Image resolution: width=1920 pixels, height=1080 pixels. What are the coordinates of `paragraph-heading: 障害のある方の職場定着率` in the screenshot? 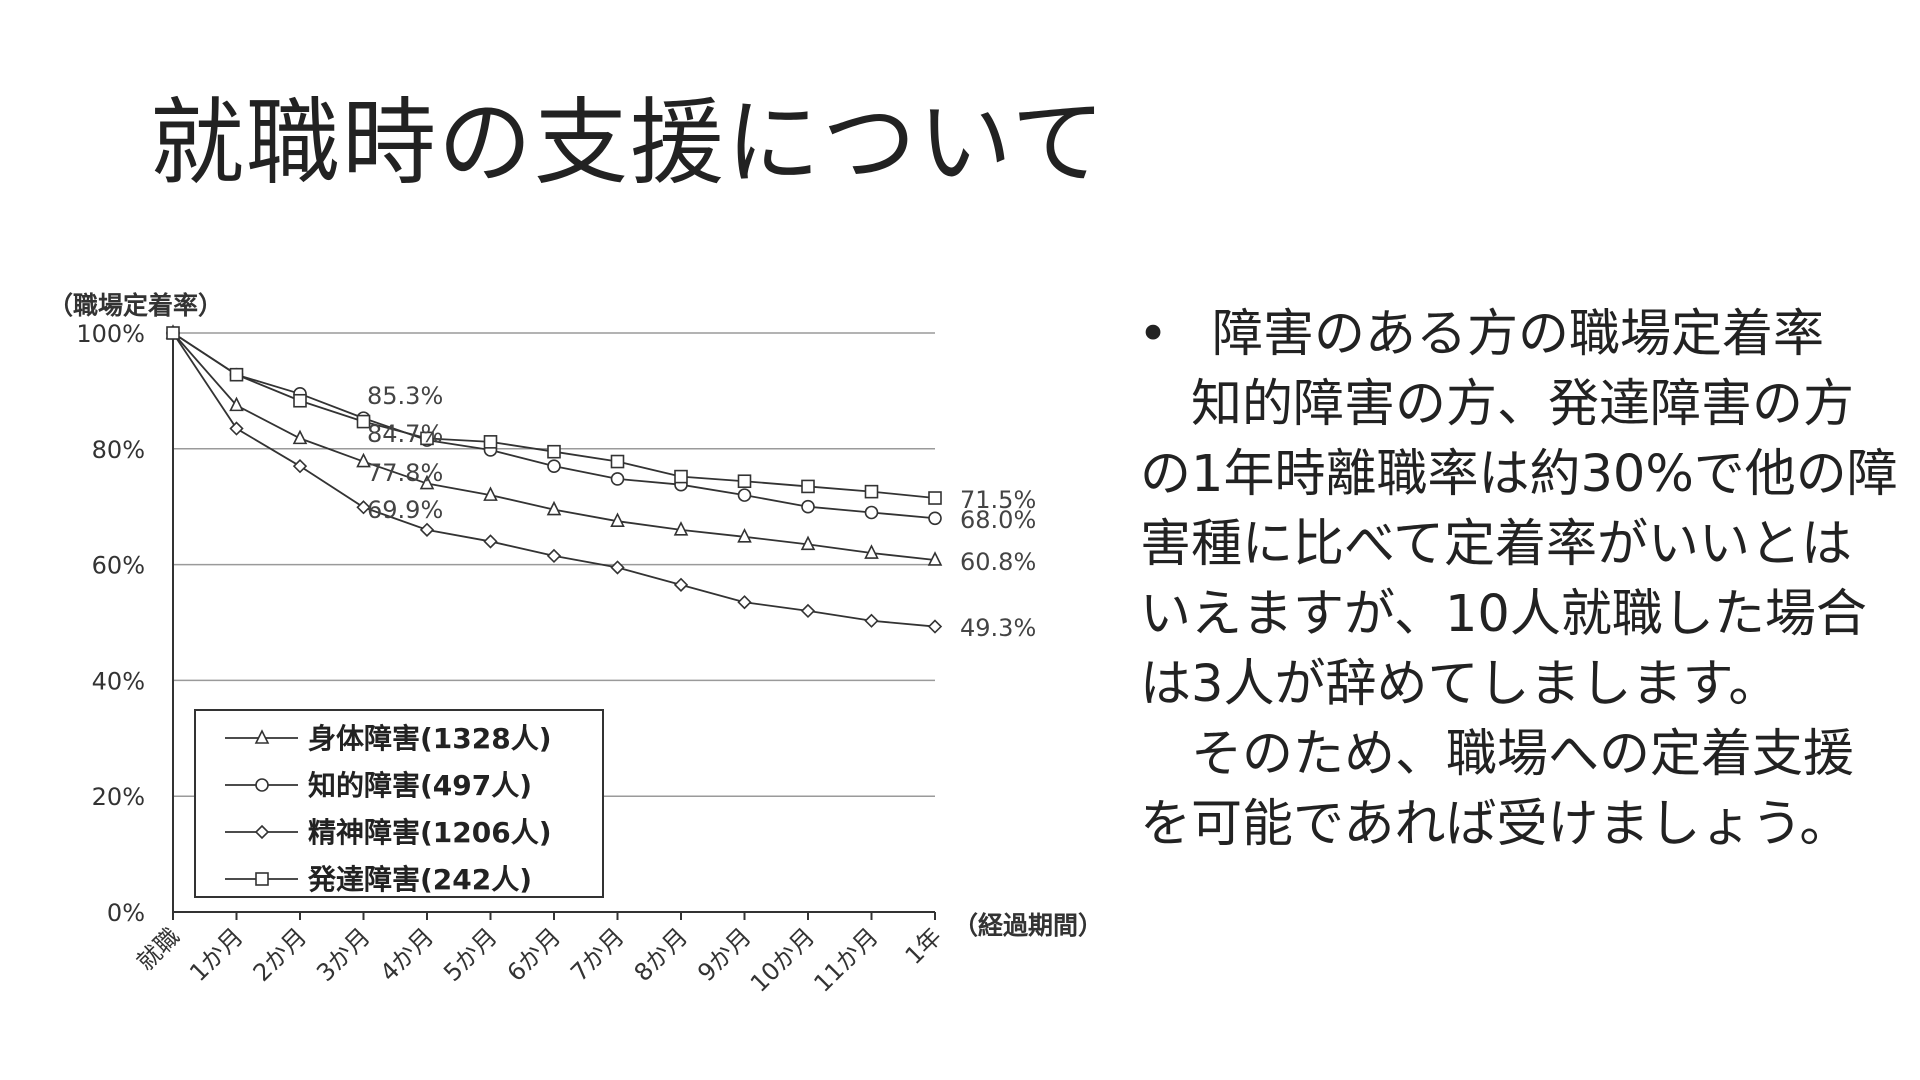 It's located at (1518, 334).